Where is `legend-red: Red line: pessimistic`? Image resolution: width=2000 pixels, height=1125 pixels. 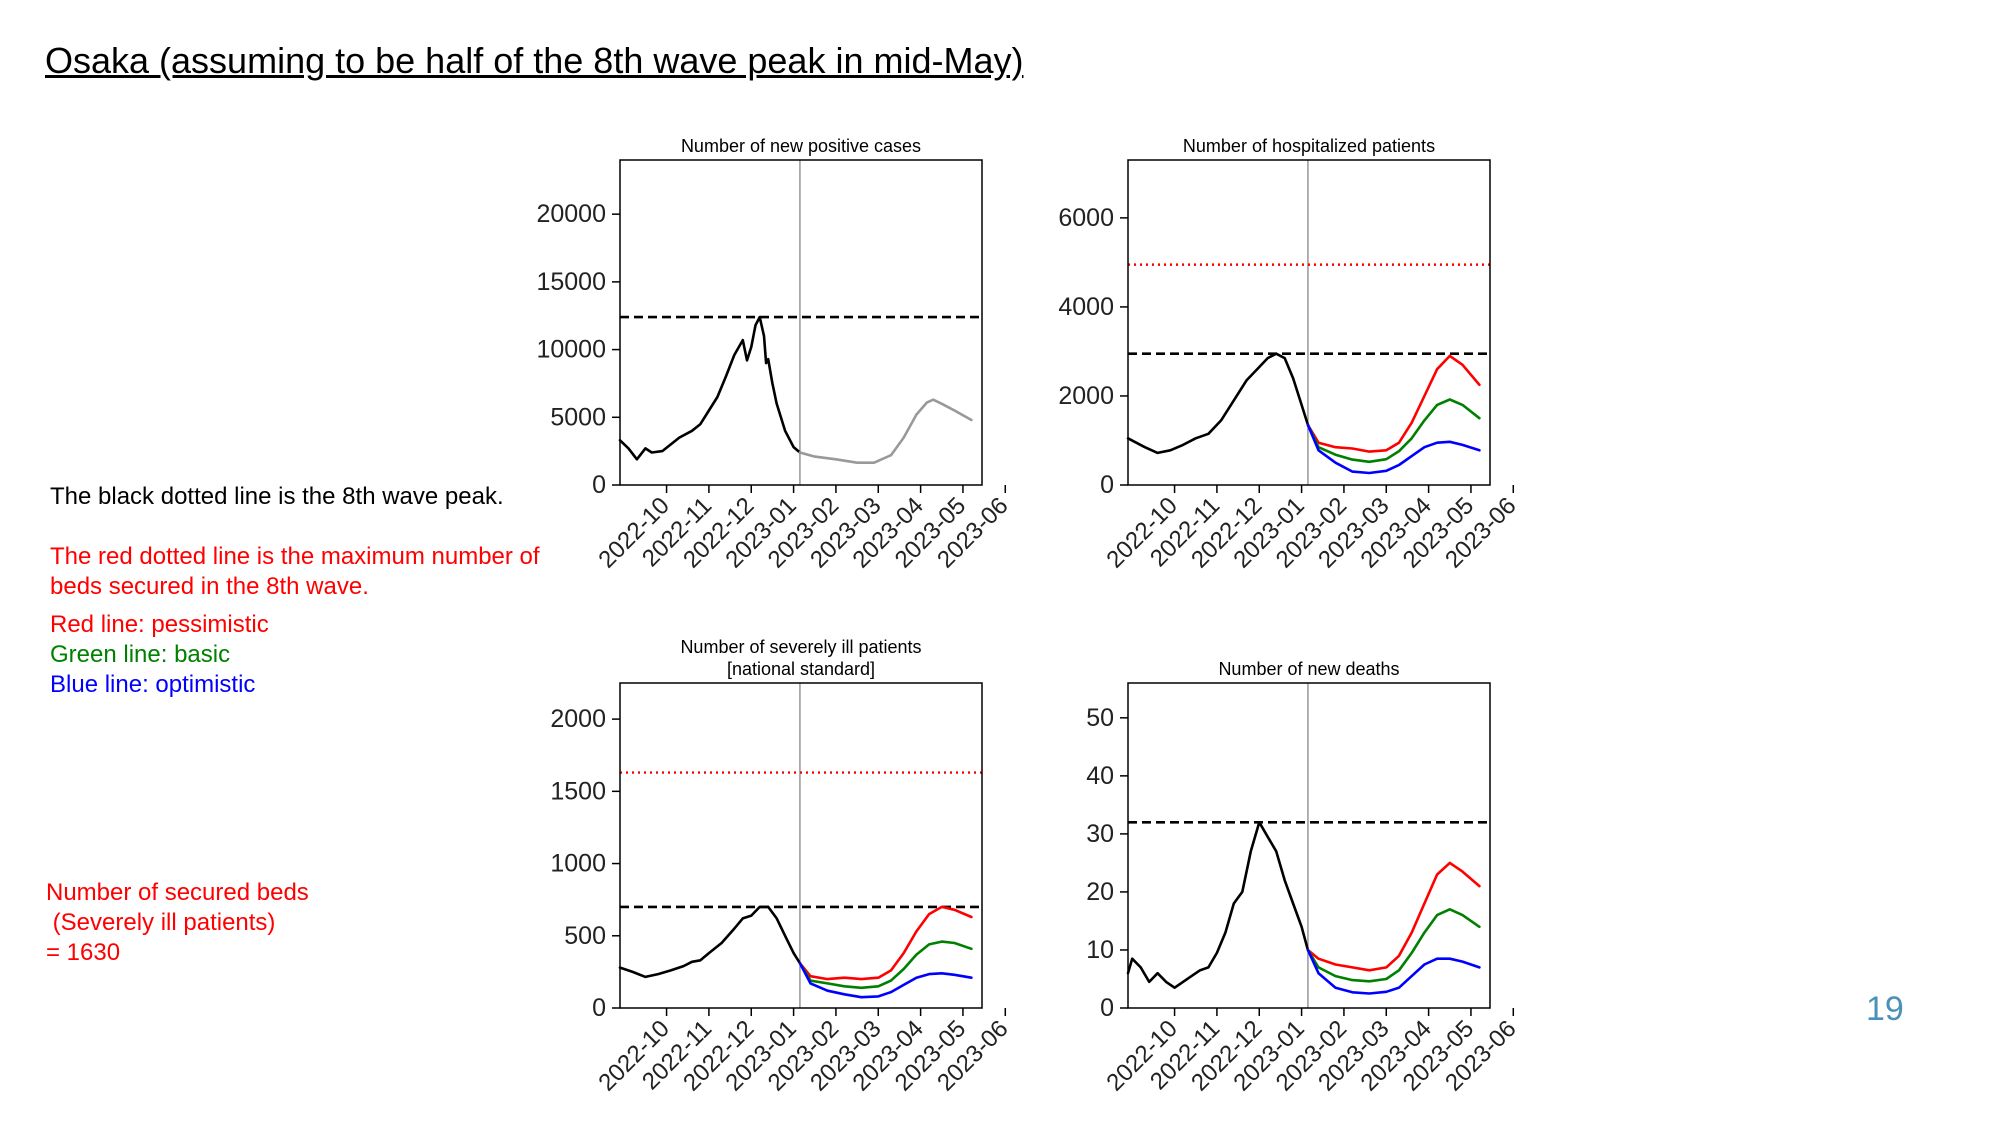
legend-red: Red line: pessimistic is located at coordinates (159, 624).